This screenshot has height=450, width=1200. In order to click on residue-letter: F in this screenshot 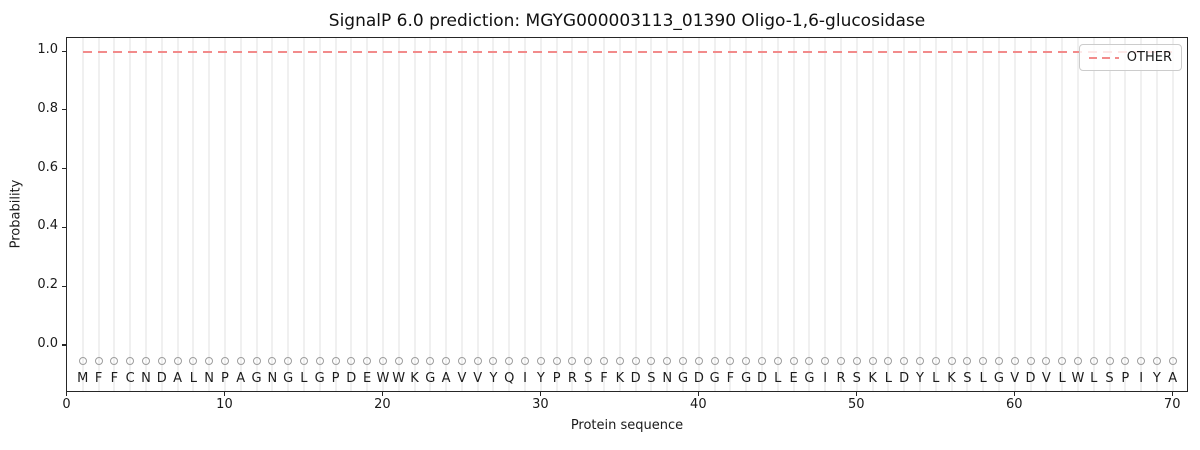, I will do `click(98, 378)`.